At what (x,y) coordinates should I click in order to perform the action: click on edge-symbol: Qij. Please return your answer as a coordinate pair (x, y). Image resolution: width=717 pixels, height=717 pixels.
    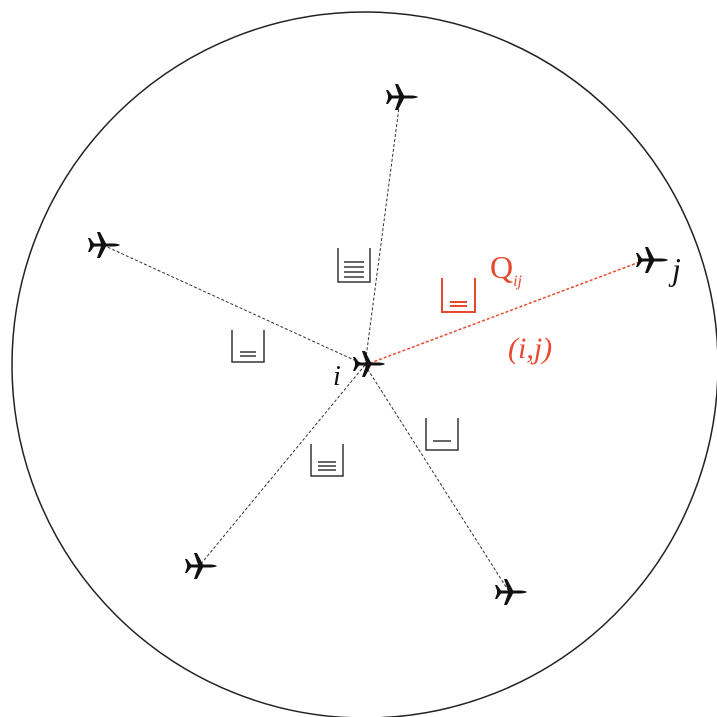
    Looking at the image, I should click on (506, 269).